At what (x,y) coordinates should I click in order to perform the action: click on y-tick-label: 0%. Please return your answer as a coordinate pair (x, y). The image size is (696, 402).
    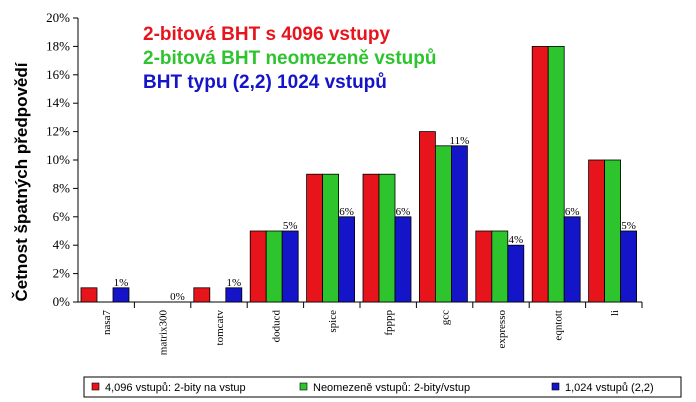
    Looking at the image, I should click on (62, 301).